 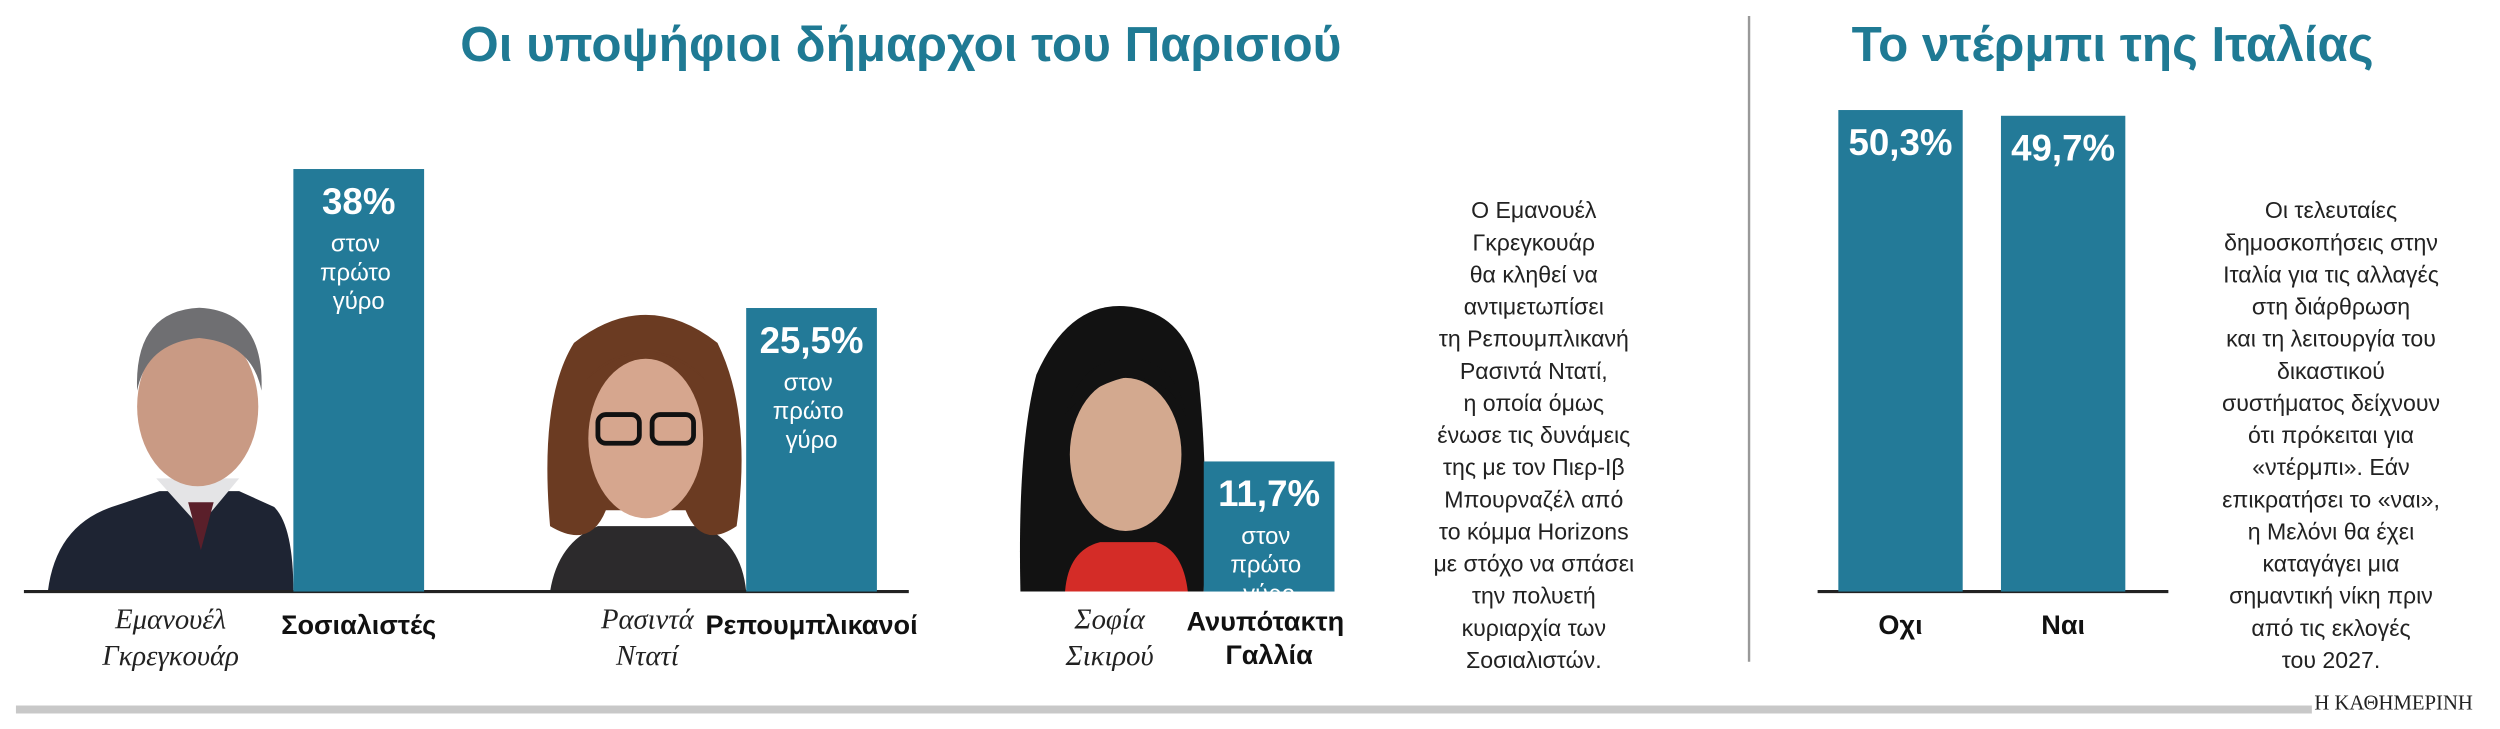 I want to click on footer-source: Η ΚΑΘΗΜΕΡΙΝΗ, so click(x=2393, y=703).